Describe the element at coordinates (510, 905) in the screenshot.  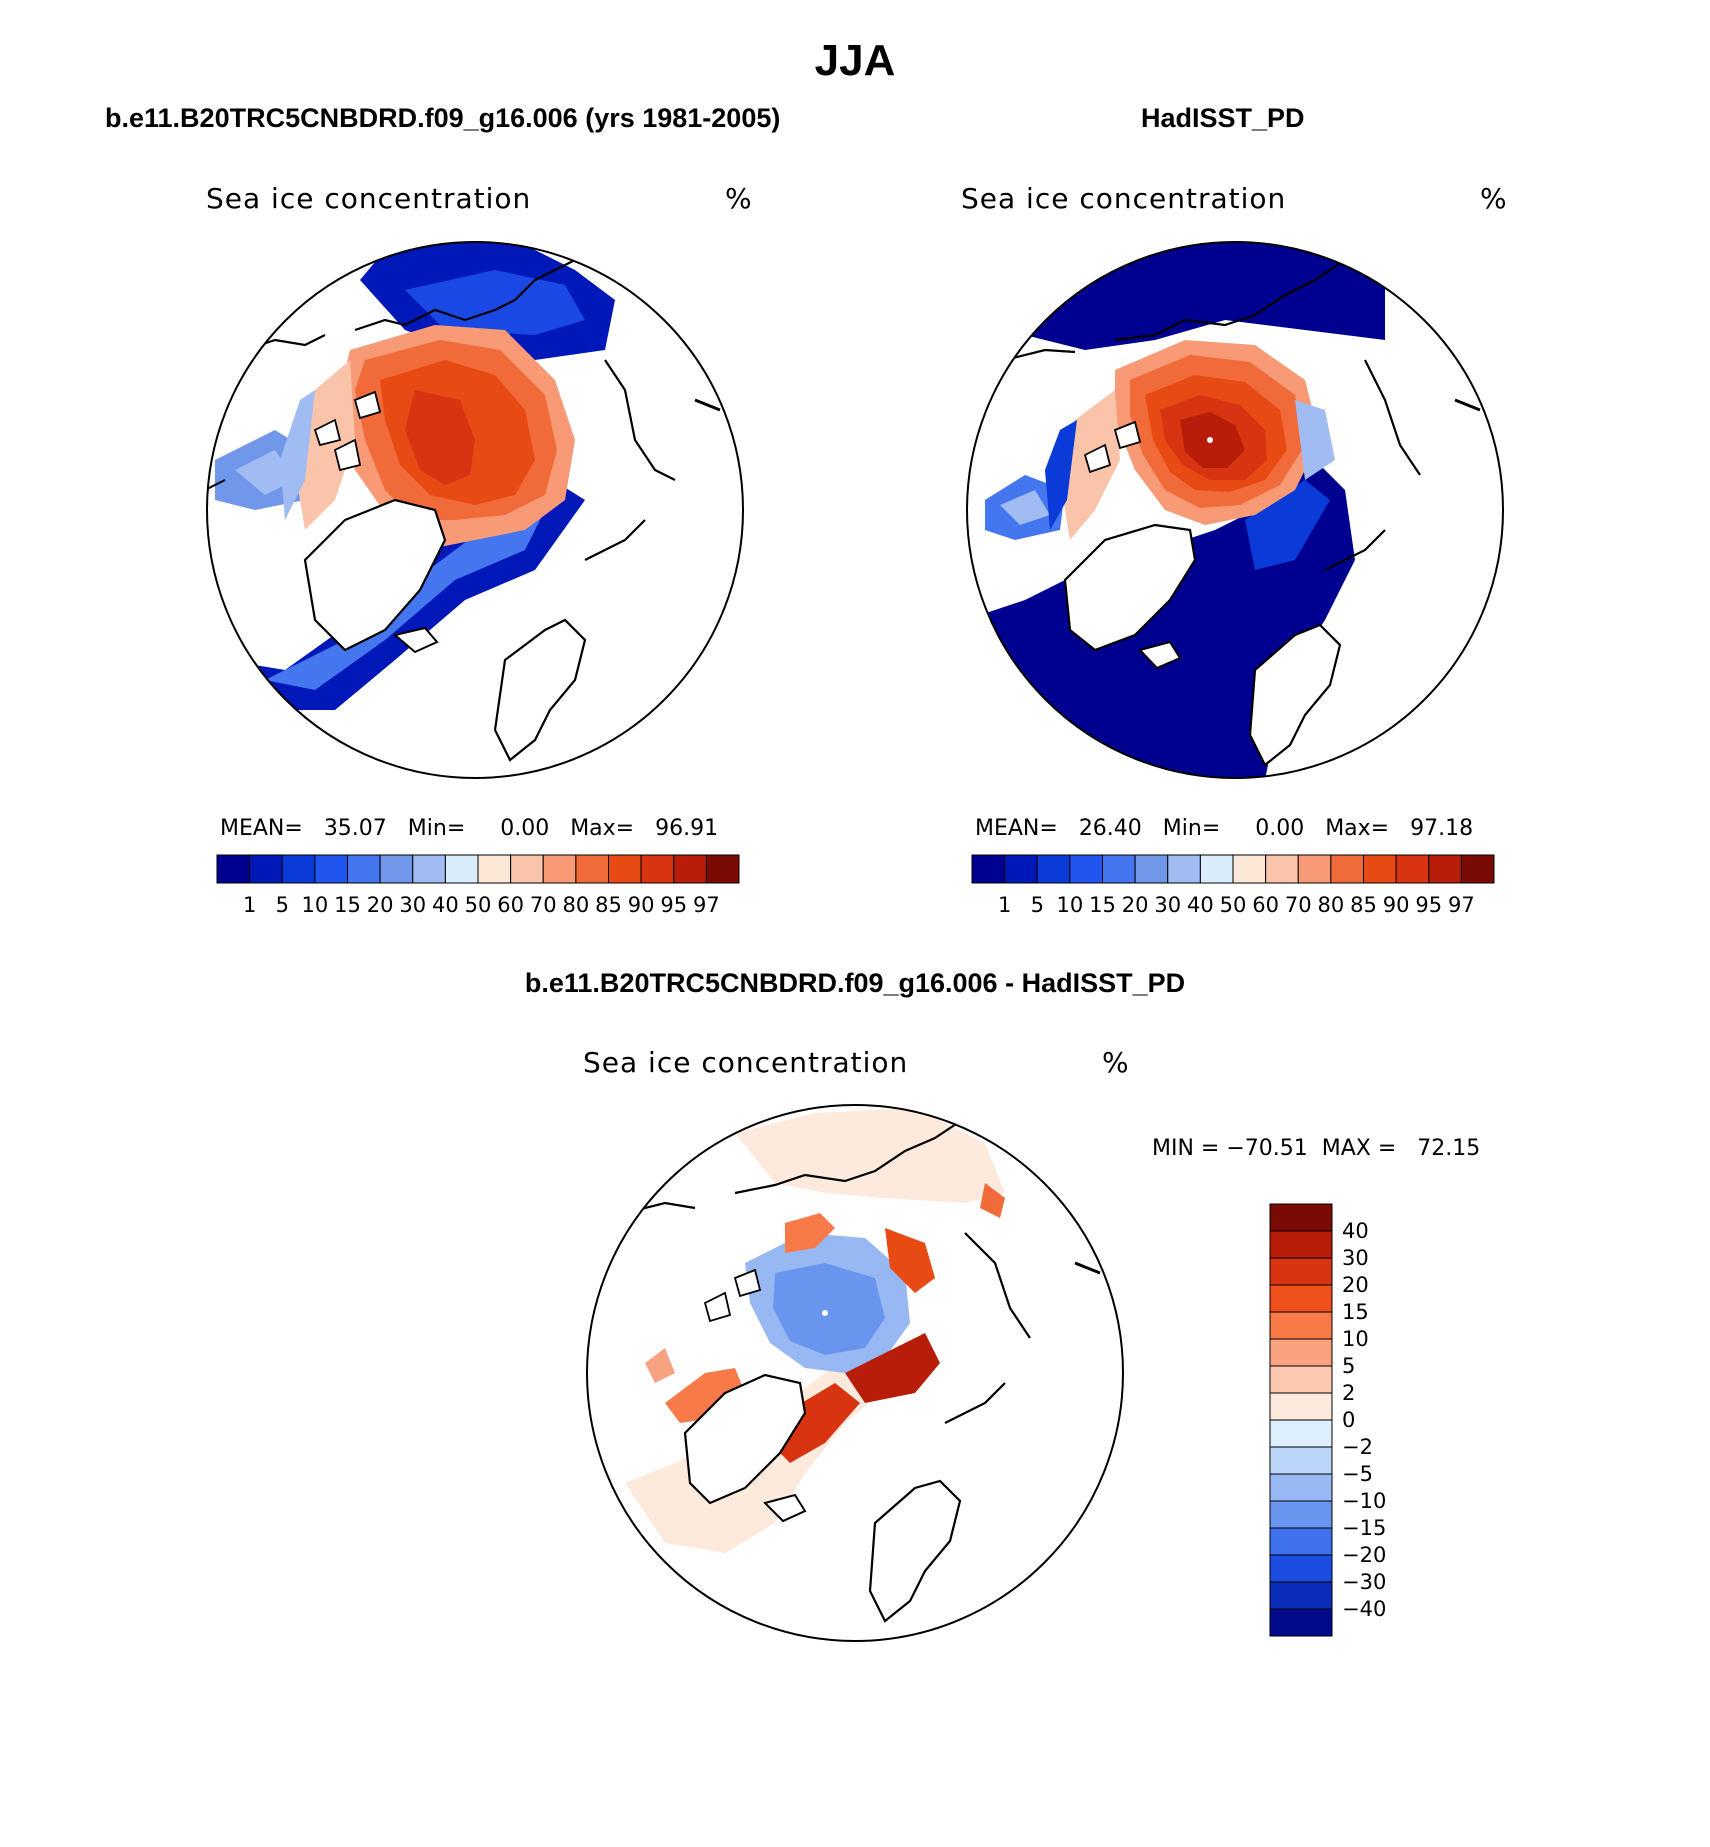
I see `colorbar-tick-label: 60` at that location.